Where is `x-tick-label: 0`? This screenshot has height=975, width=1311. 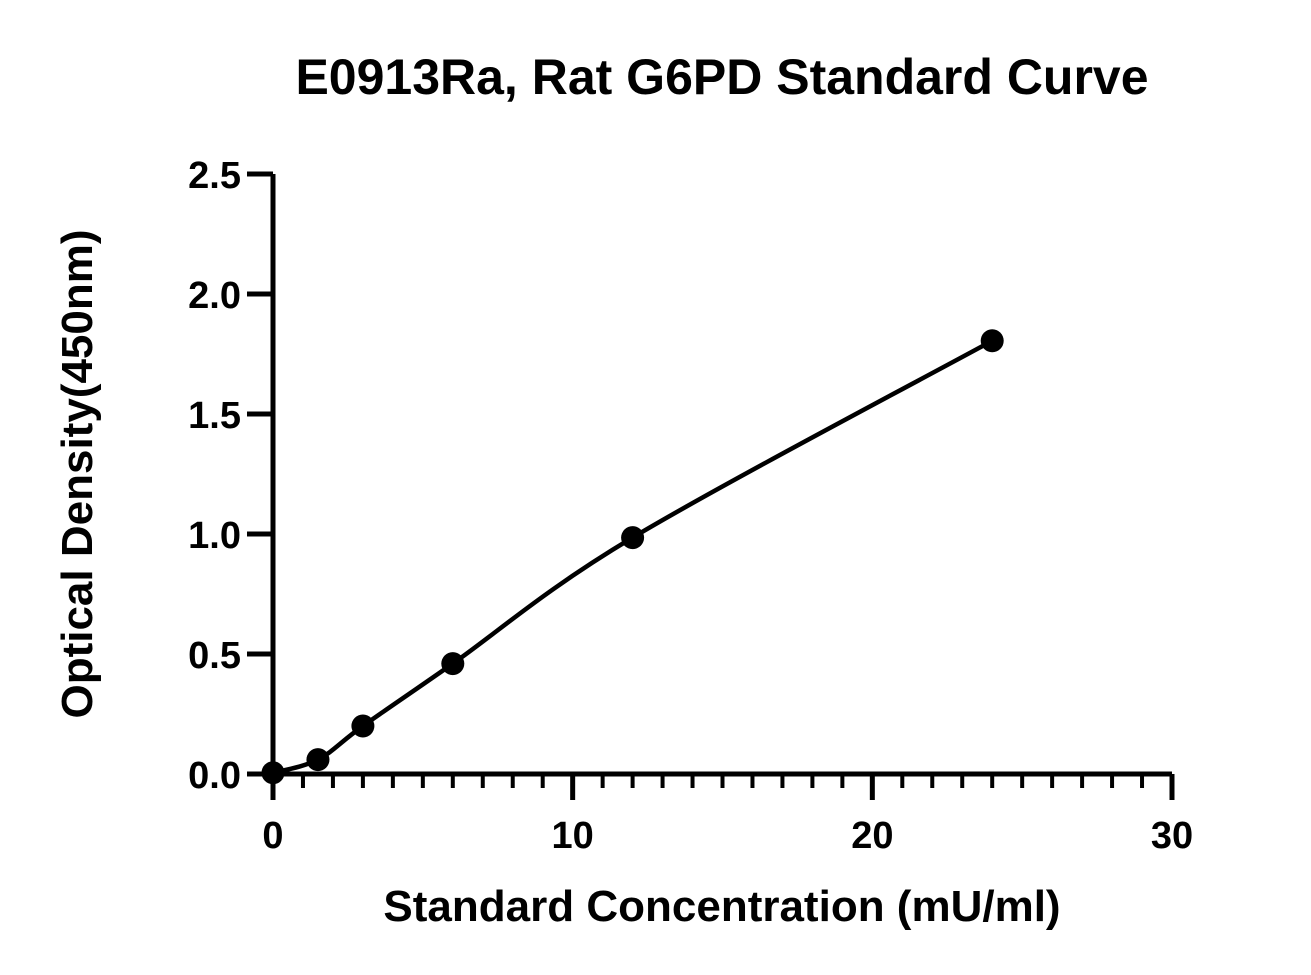 x-tick-label: 0 is located at coordinates (272, 836).